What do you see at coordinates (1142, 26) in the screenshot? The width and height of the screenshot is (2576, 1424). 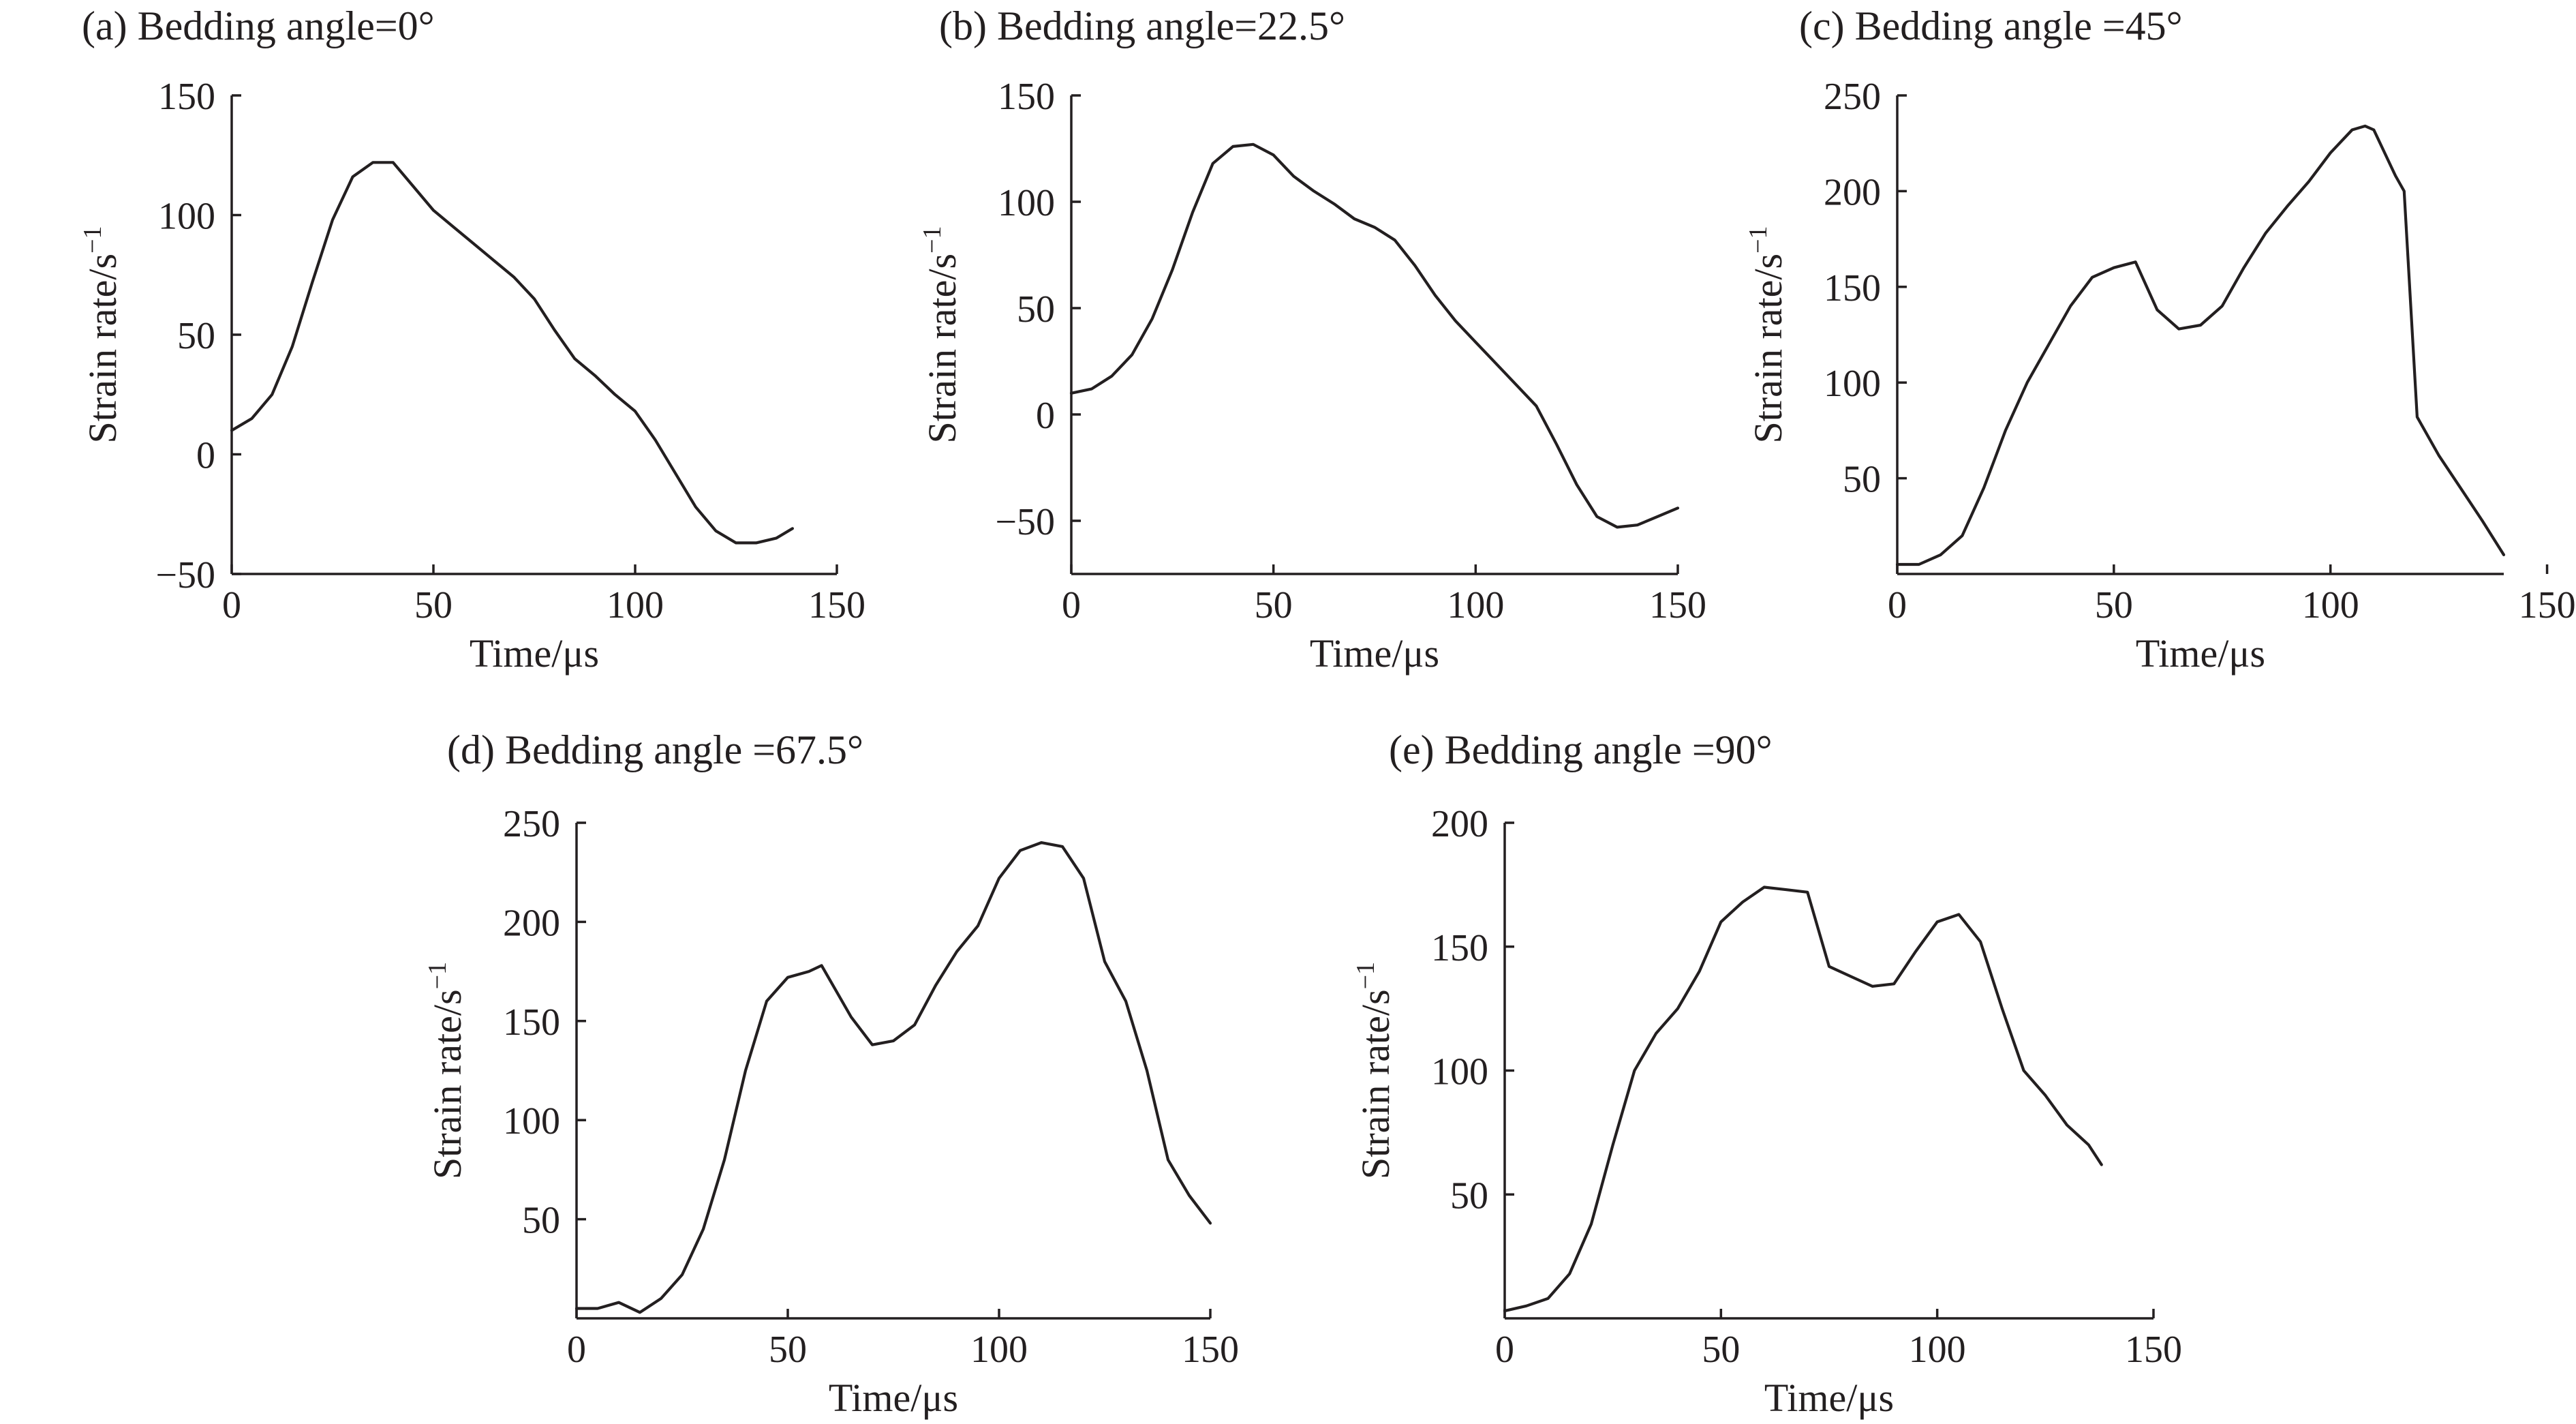 I see `panel-title: (b) Bedding angle=22.5°` at bounding box center [1142, 26].